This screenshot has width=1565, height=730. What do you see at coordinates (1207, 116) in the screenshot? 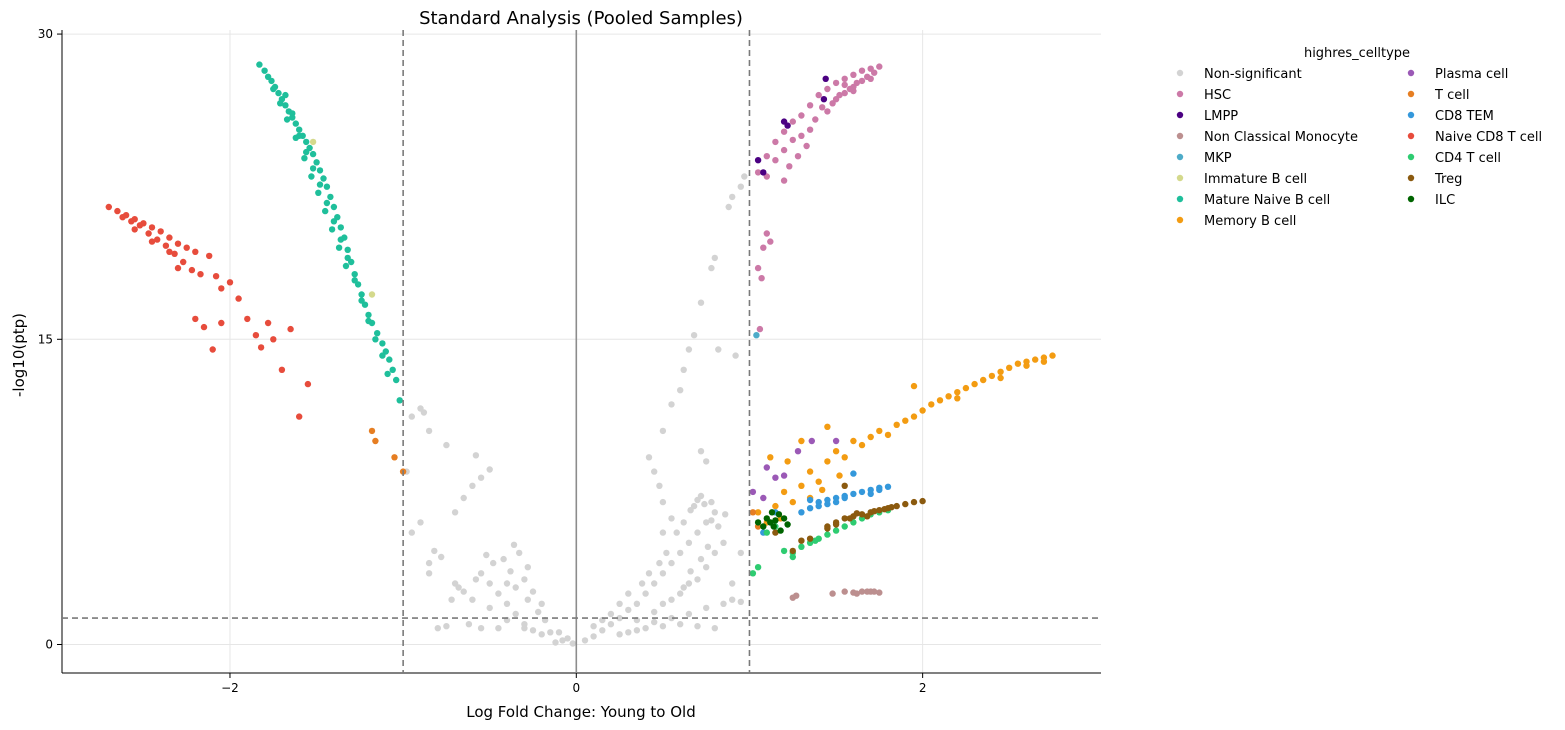
I see `legend-item: LMPP` at bounding box center [1207, 116].